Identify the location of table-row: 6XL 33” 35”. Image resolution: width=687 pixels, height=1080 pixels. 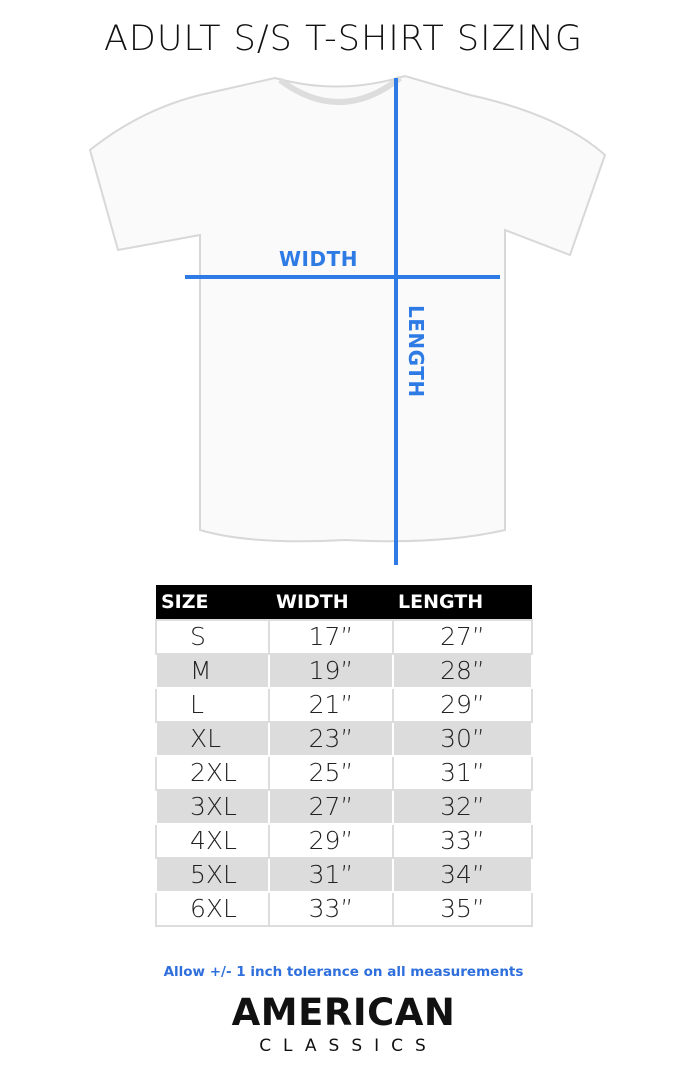
(344, 909).